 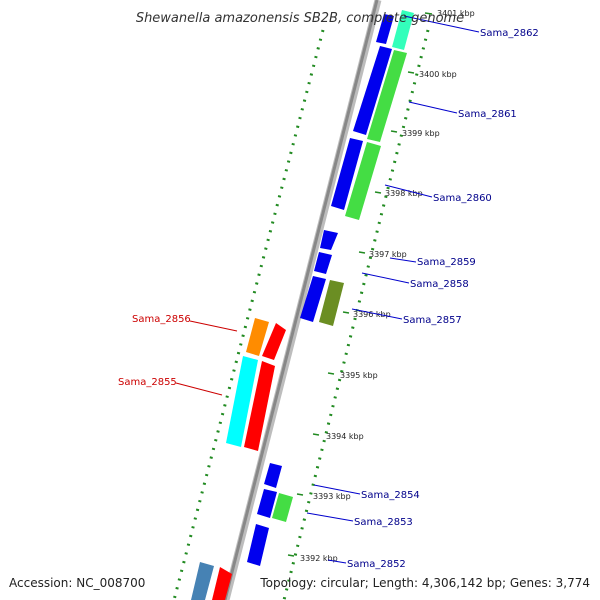 What do you see at coordinates (383, 522) in the screenshot?
I see `gene-label-sama-2853: Sama_2853` at bounding box center [383, 522].